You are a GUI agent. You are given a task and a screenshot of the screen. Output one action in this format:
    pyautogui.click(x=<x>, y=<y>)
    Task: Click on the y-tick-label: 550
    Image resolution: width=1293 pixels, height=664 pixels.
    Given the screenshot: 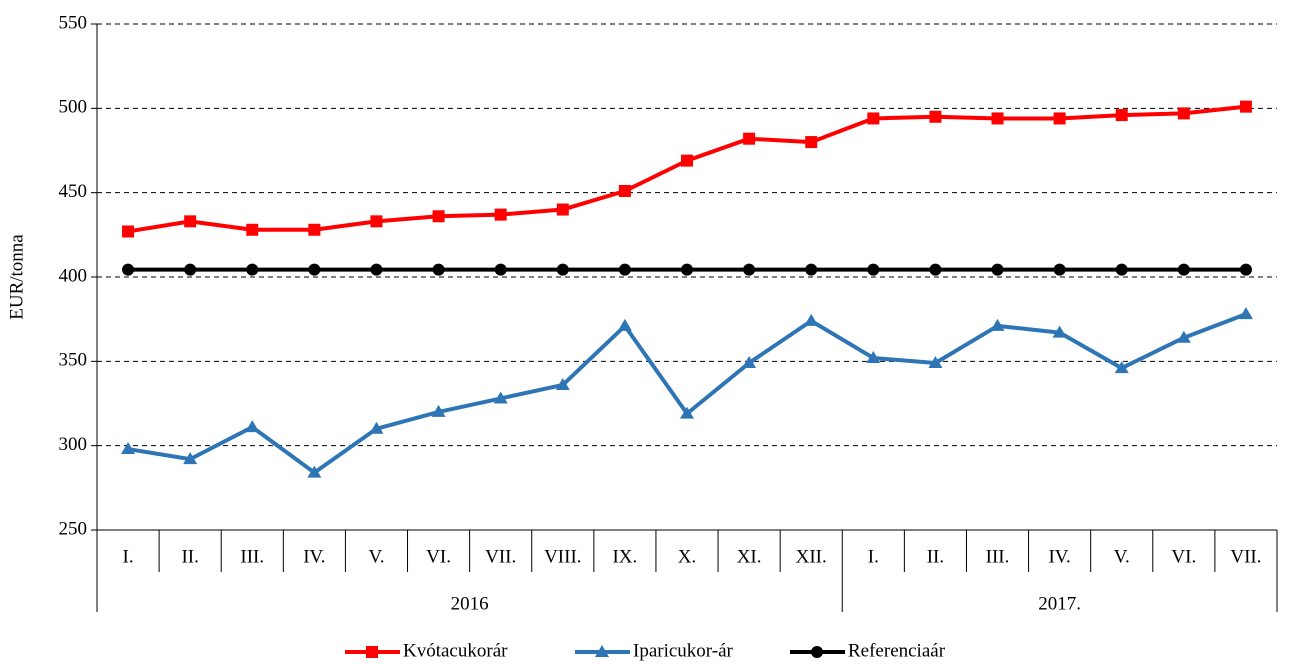 What is the action you would take?
    pyautogui.click(x=73, y=22)
    